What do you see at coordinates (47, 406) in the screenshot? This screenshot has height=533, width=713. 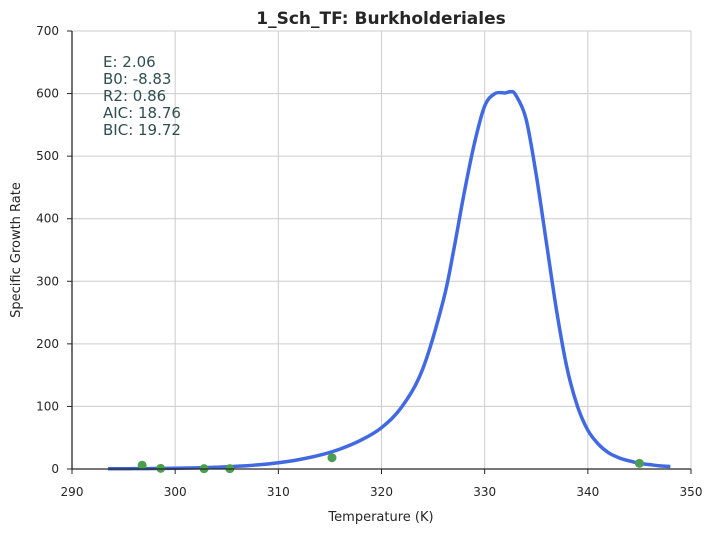 I see `y-tick-label: 100` at bounding box center [47, 406].